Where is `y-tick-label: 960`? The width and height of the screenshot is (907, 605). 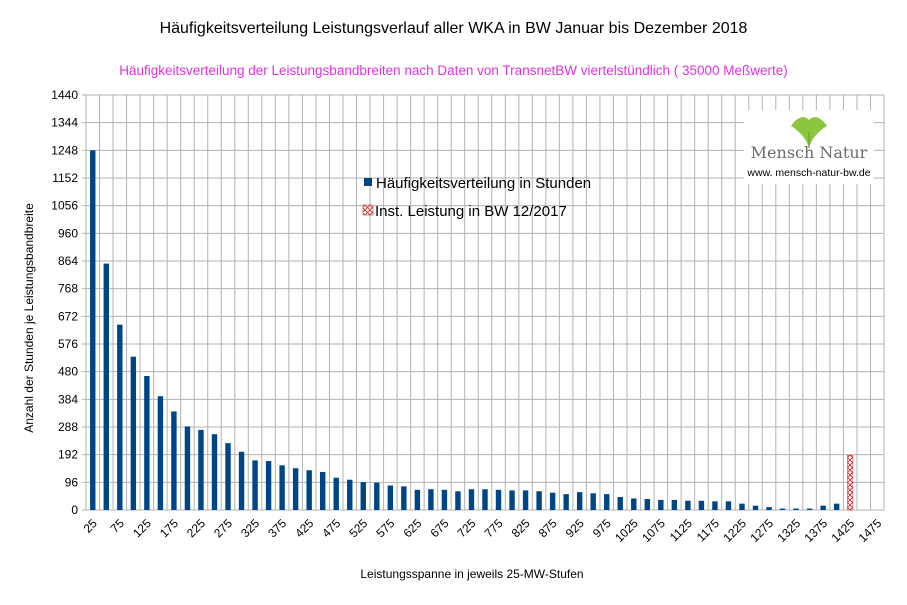
y-tick-label: 960 is located at coordinates (68, 233).